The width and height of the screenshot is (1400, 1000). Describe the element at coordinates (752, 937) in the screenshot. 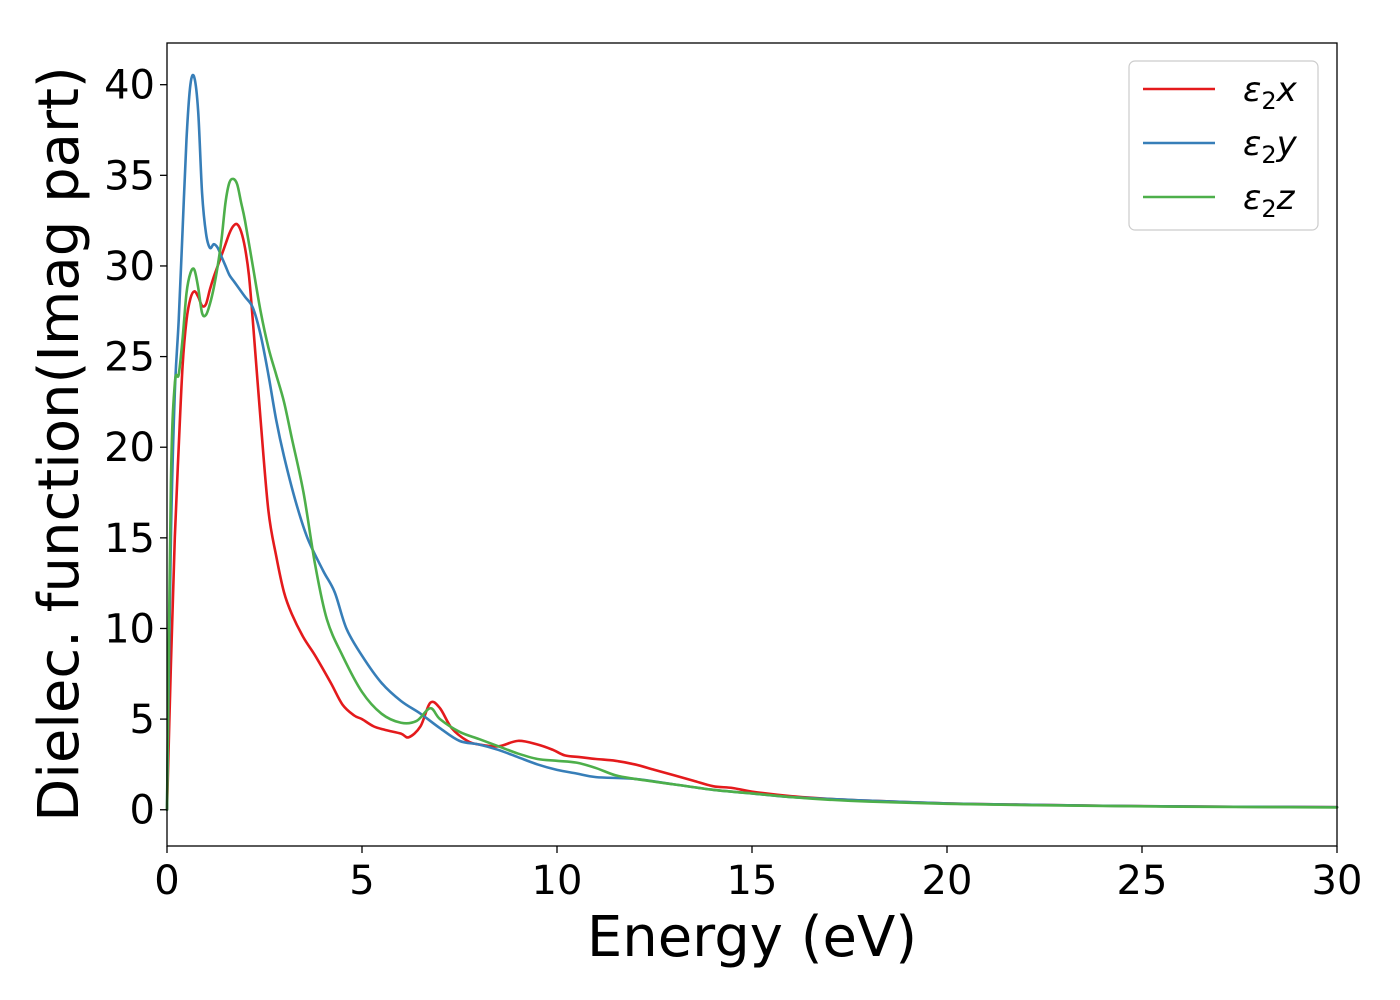

I see `x-axis-label: Energy (eV)` at that location.